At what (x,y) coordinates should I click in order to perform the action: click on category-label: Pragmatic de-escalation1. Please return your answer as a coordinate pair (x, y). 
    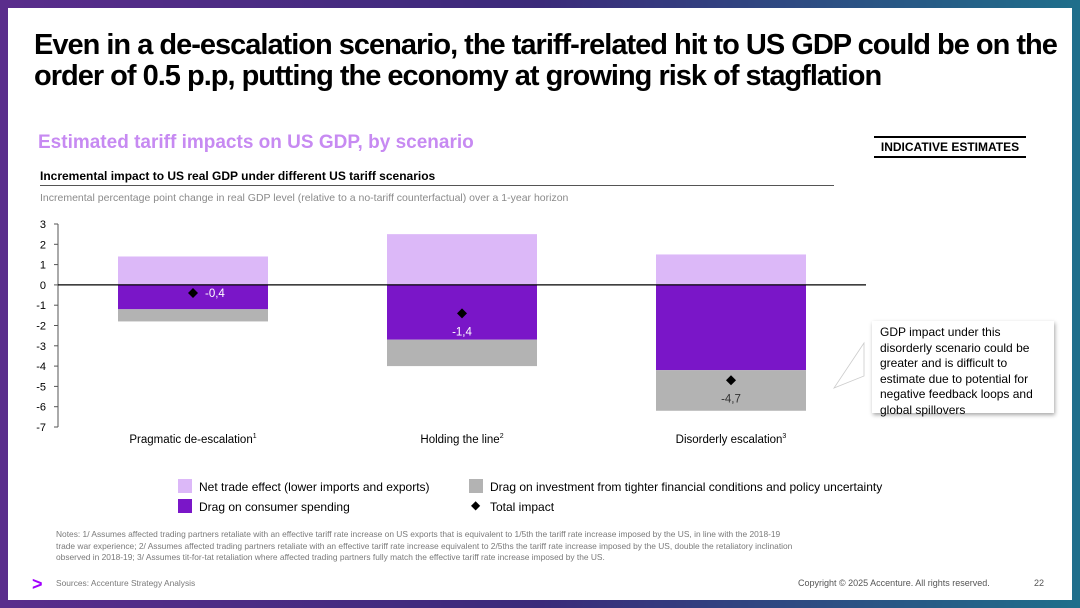
    Looking at the image, I should click on (192, 439).